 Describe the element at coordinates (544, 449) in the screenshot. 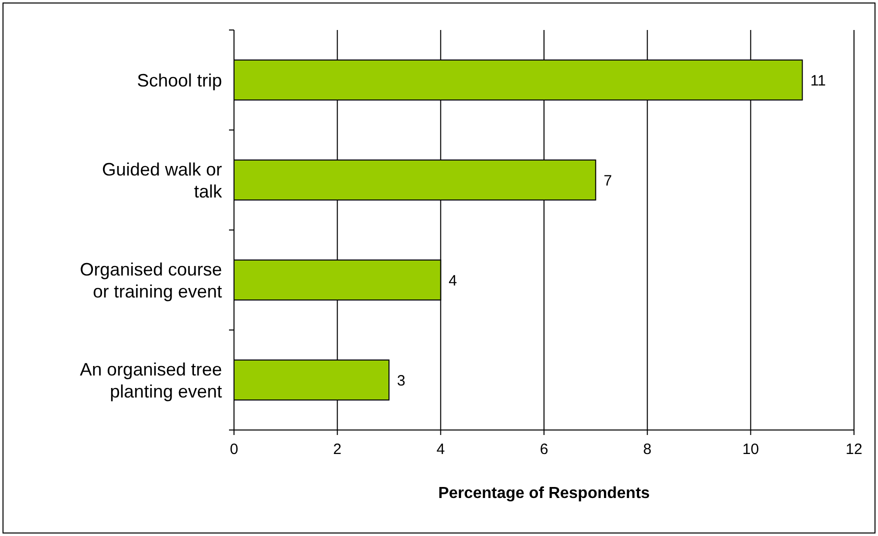

I see `x-tick-label: 6` at that location.